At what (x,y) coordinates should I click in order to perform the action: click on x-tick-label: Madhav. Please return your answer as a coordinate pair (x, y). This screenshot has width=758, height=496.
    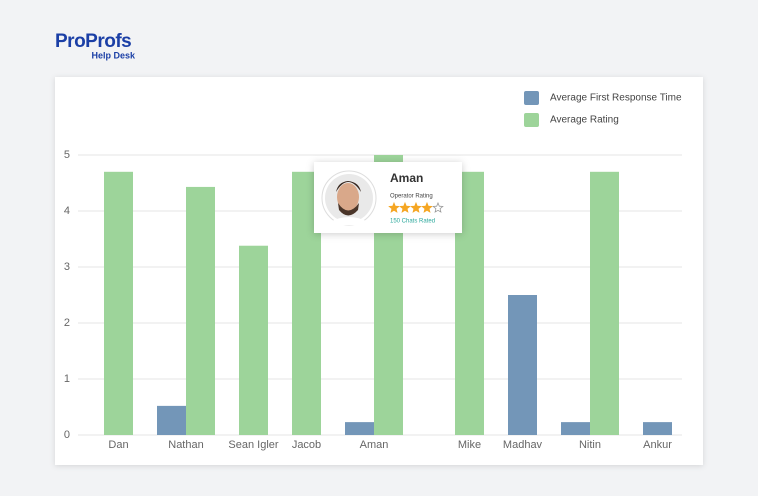
    Looking at the image, I should click on (523, 445).